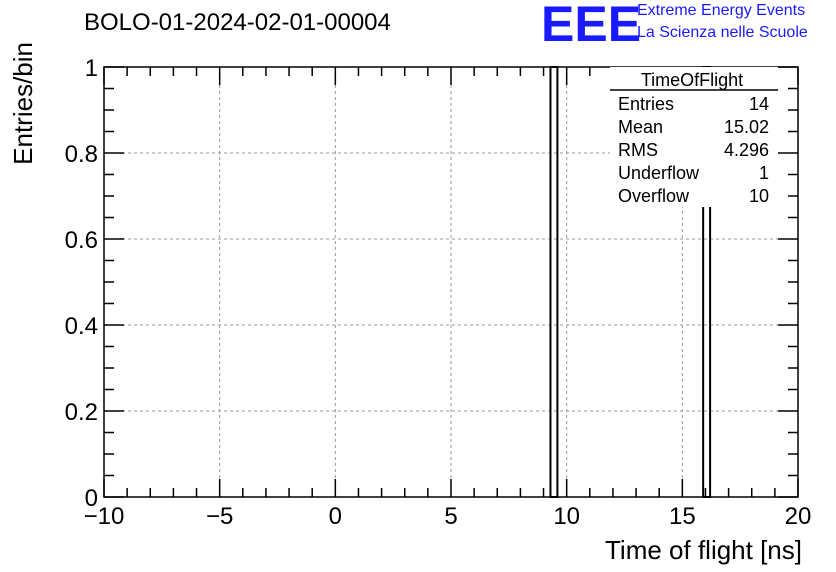  I want to click on x-tick-label: 5, so click(450, 516).